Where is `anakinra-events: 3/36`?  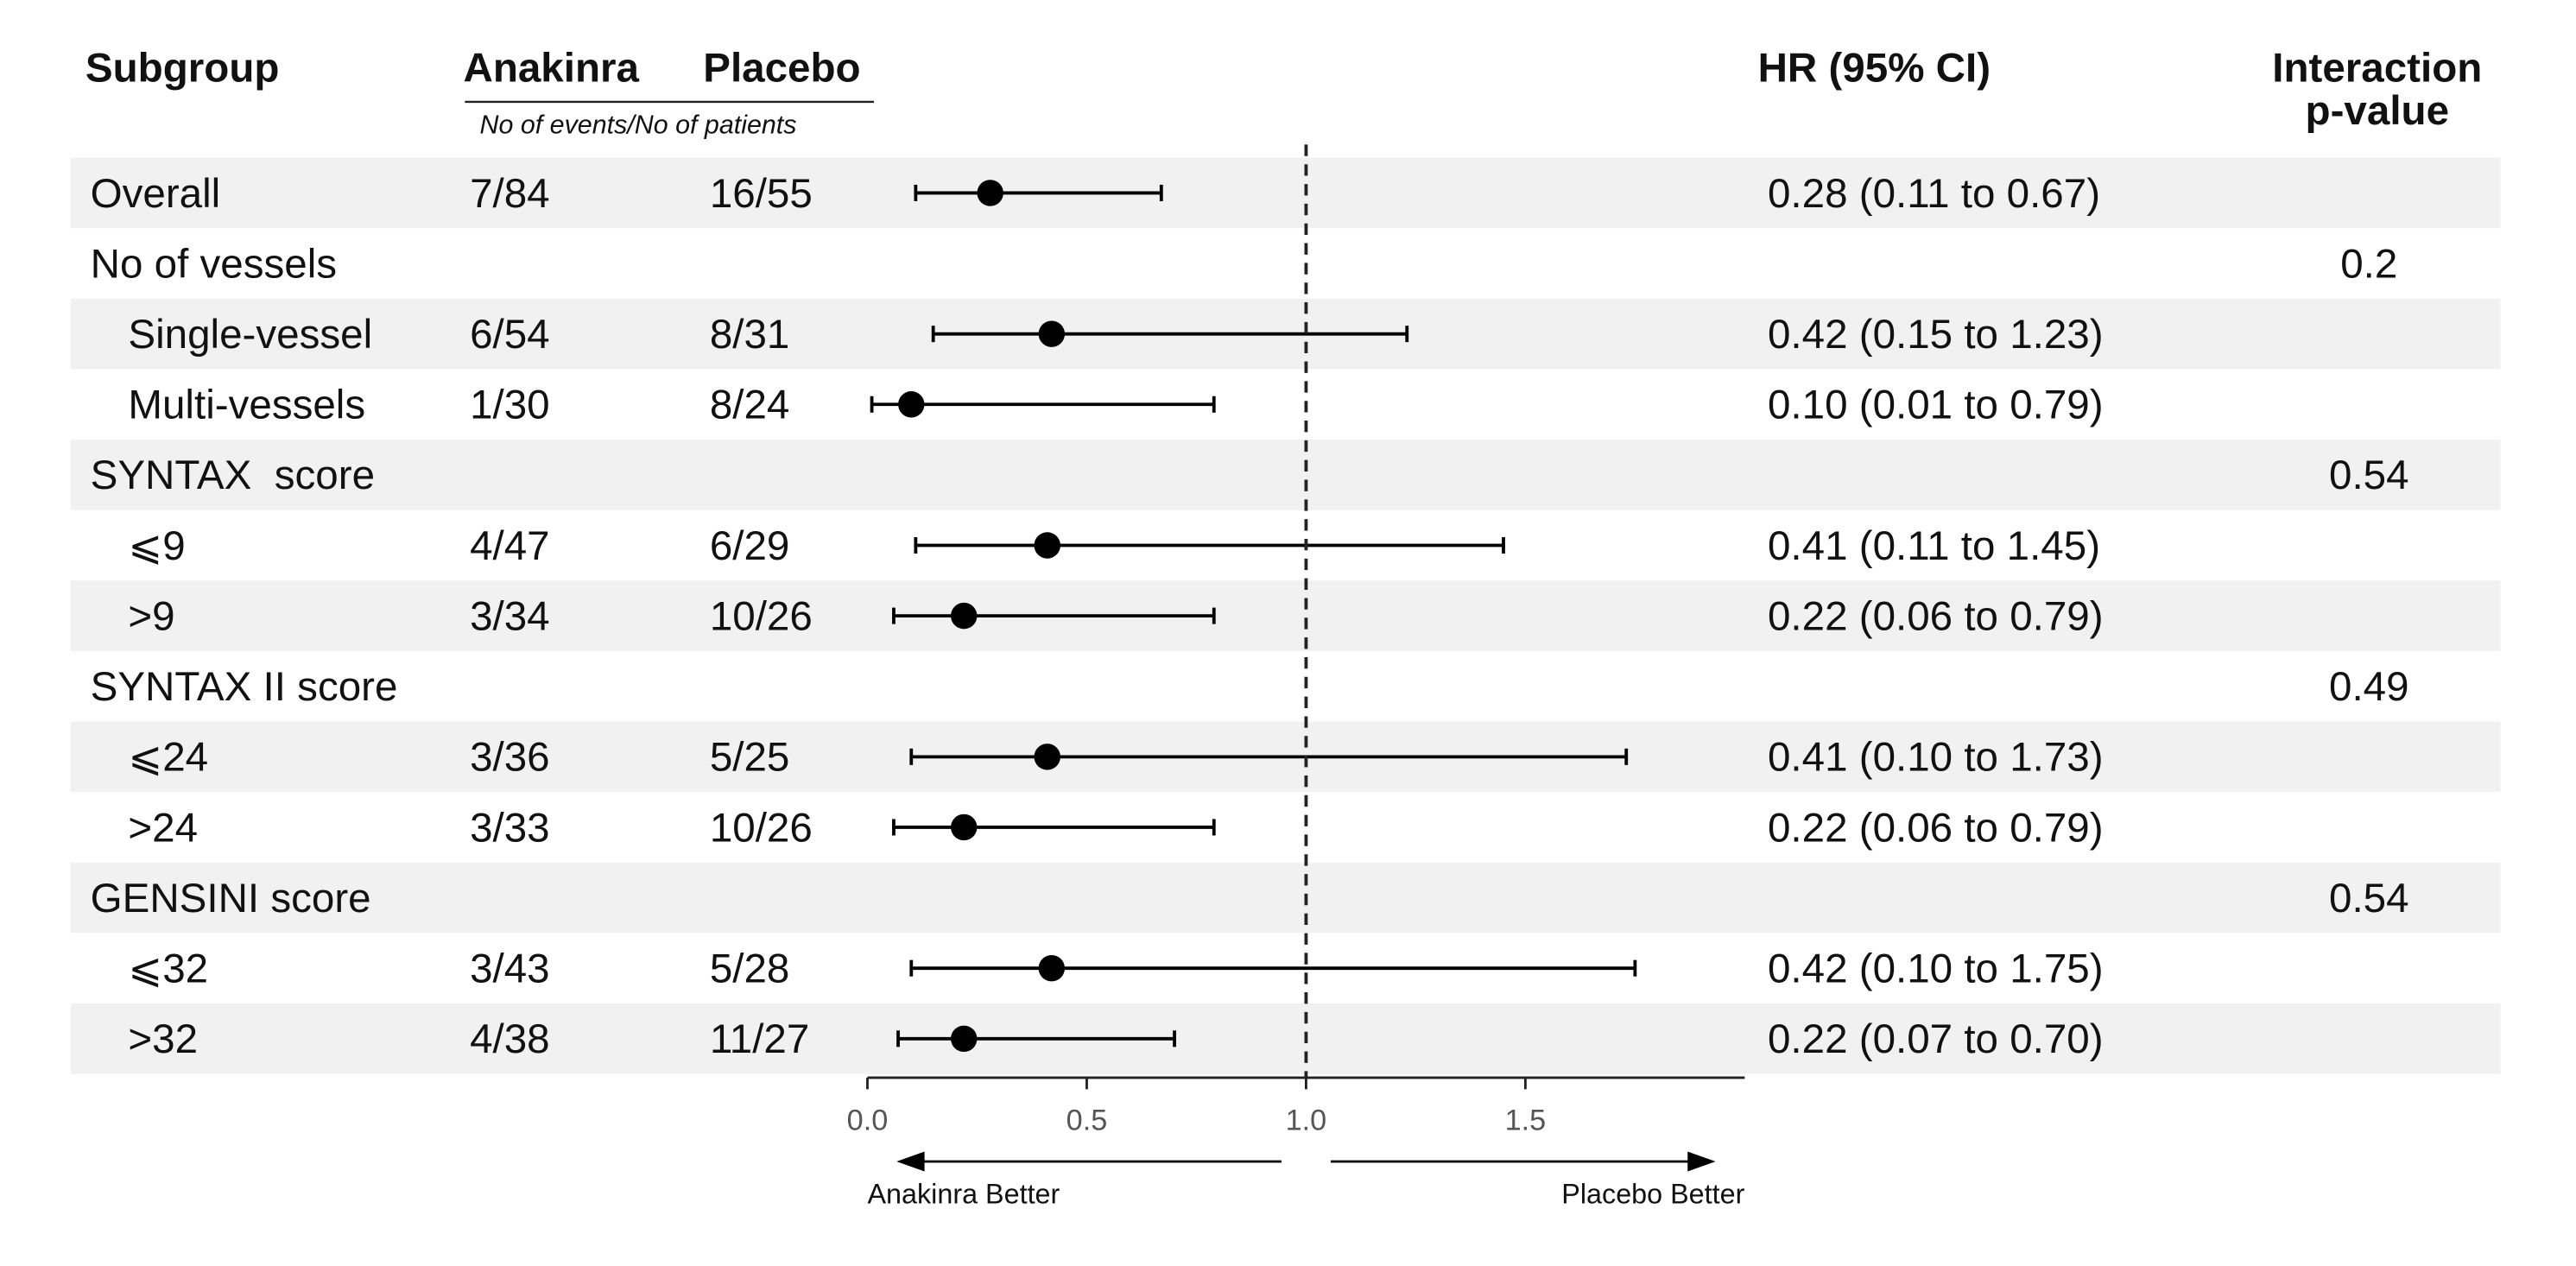
anakinra-events: 3/36 is located at coordinates (510, 758).